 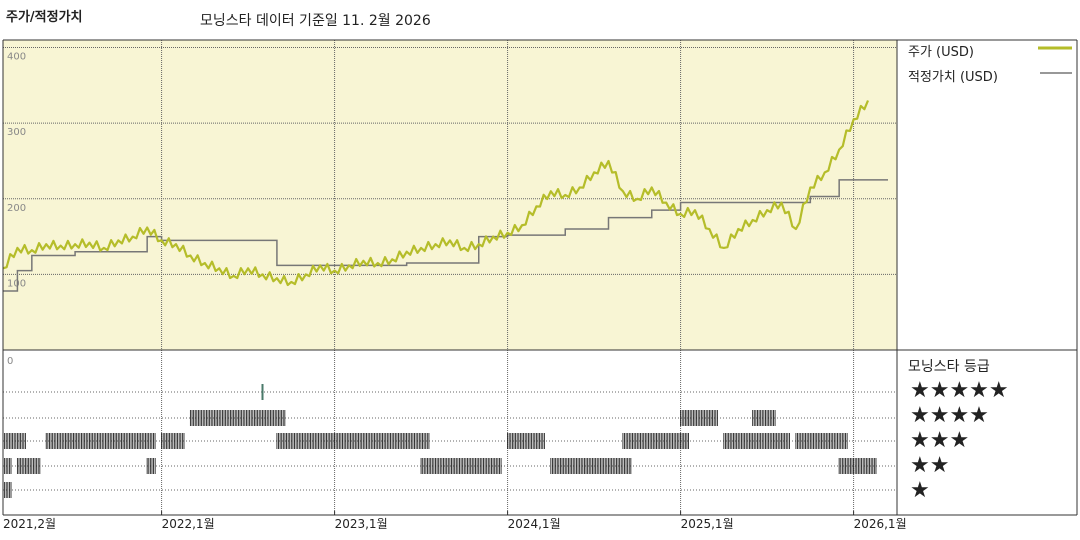 I want to click on x-tick-label: 2022,1월, so click(x=188, y=524).